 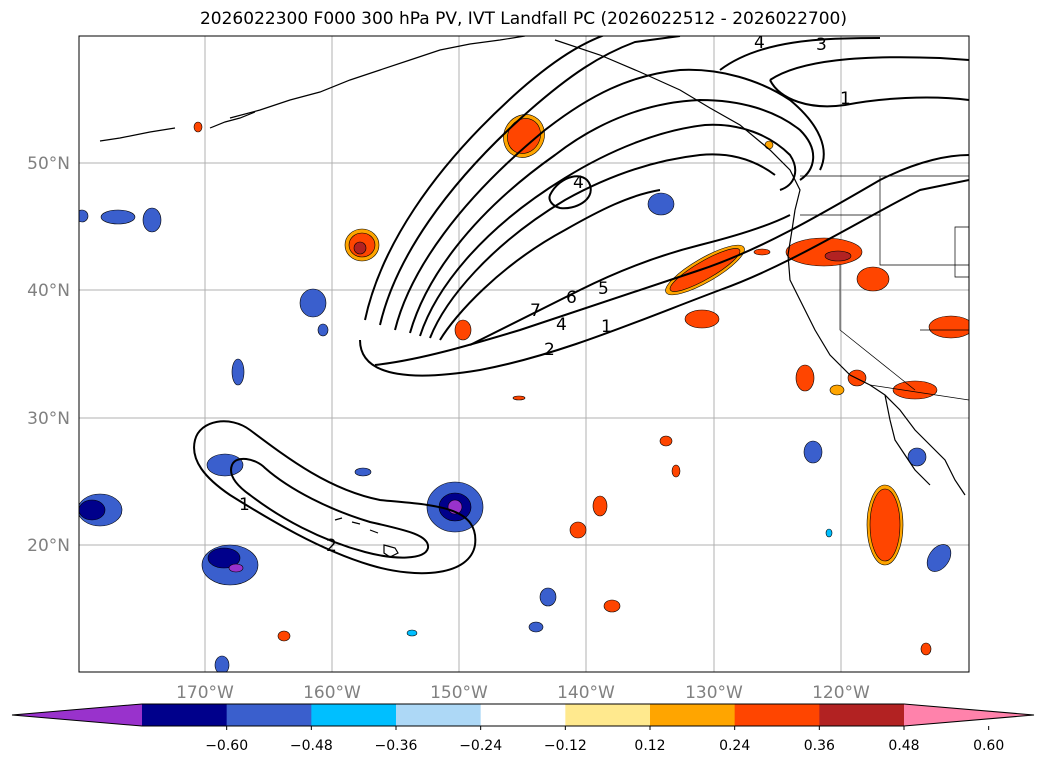 I want to click on pacific-northwest-coast, so click(x=677, y=125).